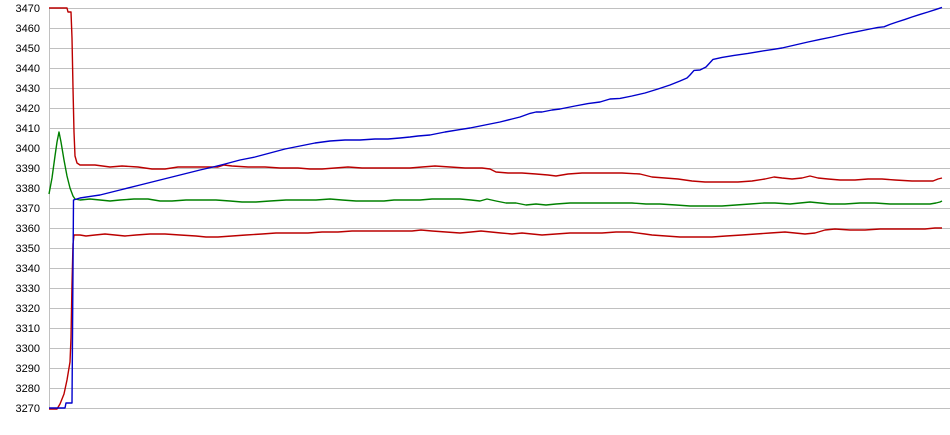 The image size is (950, 435). Describe the element at coordinates (28, 369) in the screenshot. I see `y-axis-label: 3290` at that location.